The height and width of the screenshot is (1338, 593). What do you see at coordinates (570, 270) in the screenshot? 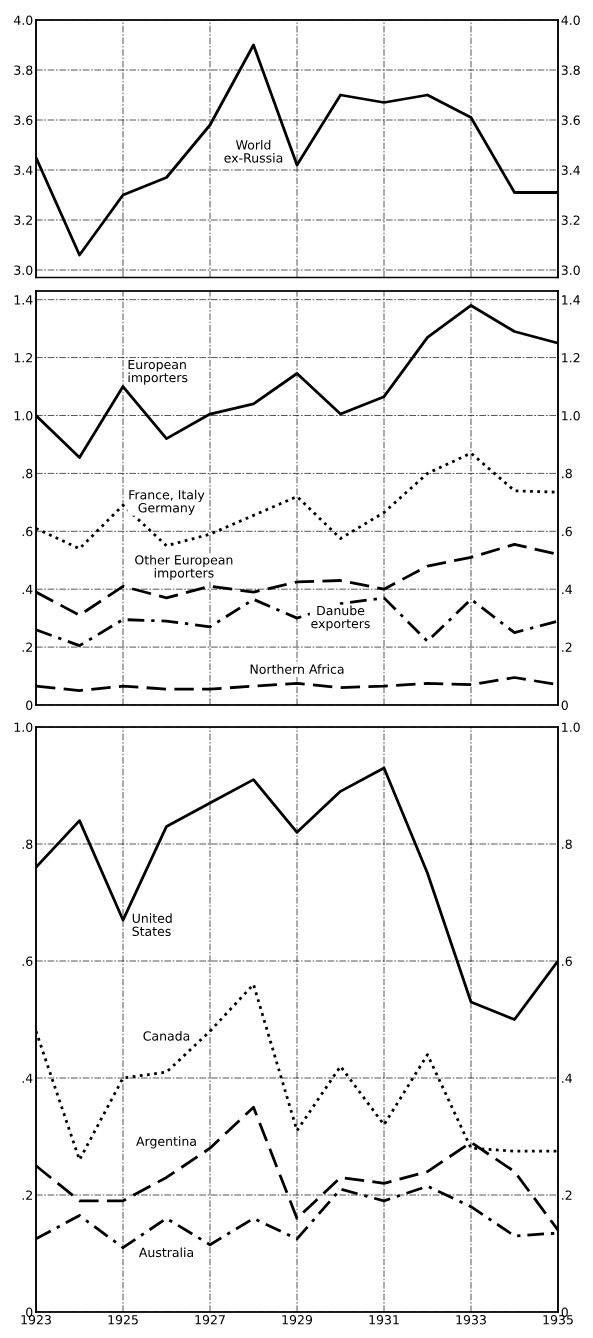
I see `y2-tick-label: 3.0` at bounding box center [570, 270].